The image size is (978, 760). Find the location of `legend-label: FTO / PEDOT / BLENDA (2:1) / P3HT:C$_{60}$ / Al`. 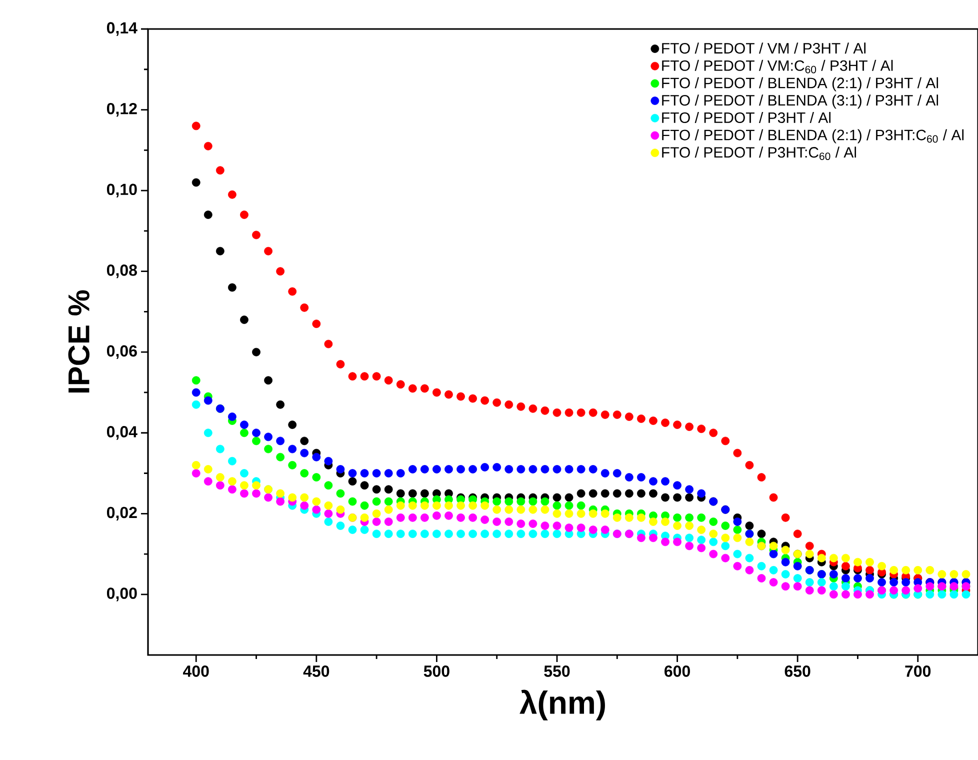

legend-label: FTO / PEDOT / BLENDA (2:1) / P3HT:C$_{60}$ / Al is located at coordinates (813, 136).